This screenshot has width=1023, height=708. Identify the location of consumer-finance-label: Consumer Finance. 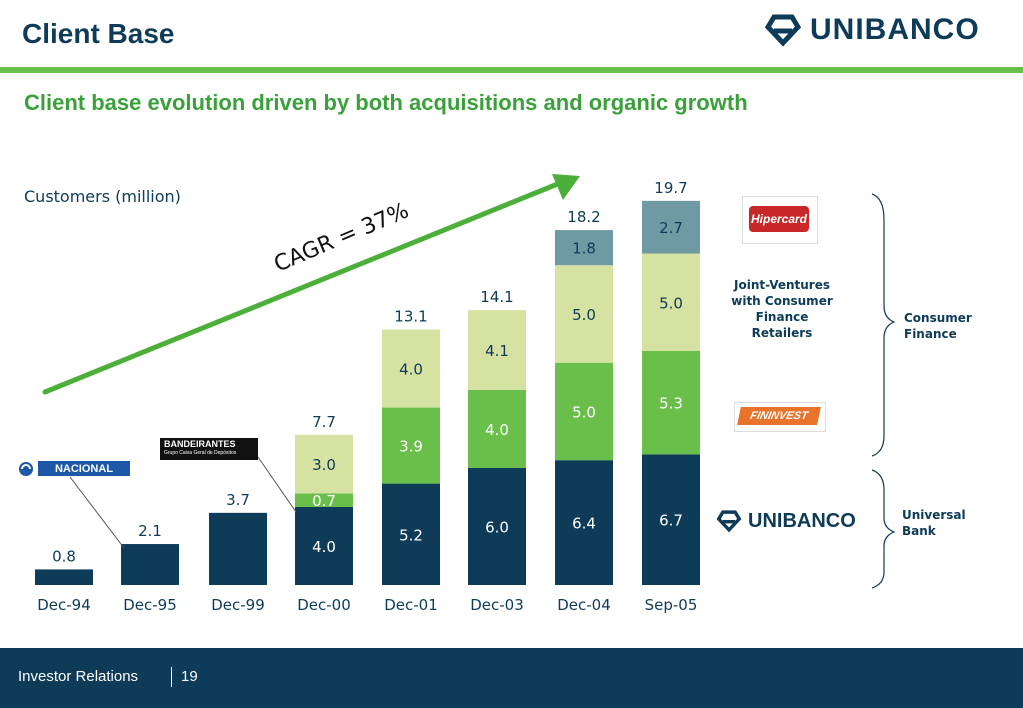
(938, 326).